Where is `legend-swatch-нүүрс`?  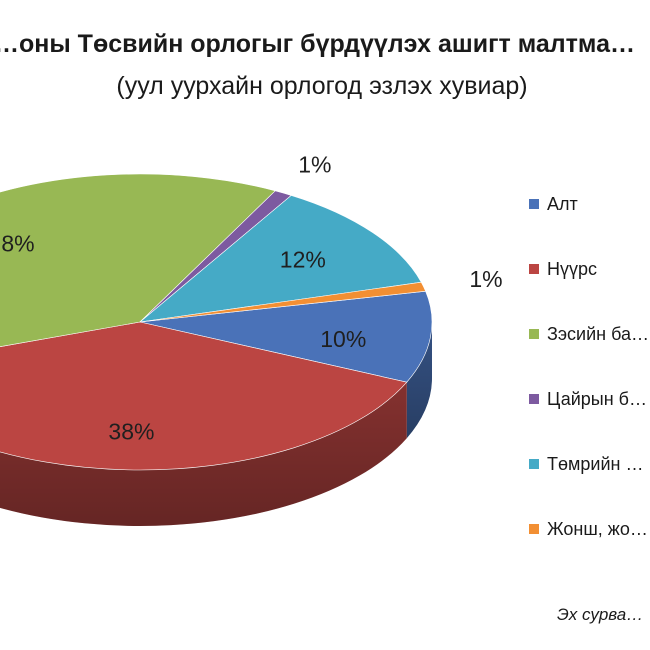
legend-swatch-нүүрс is located at coordinates (534, 269).